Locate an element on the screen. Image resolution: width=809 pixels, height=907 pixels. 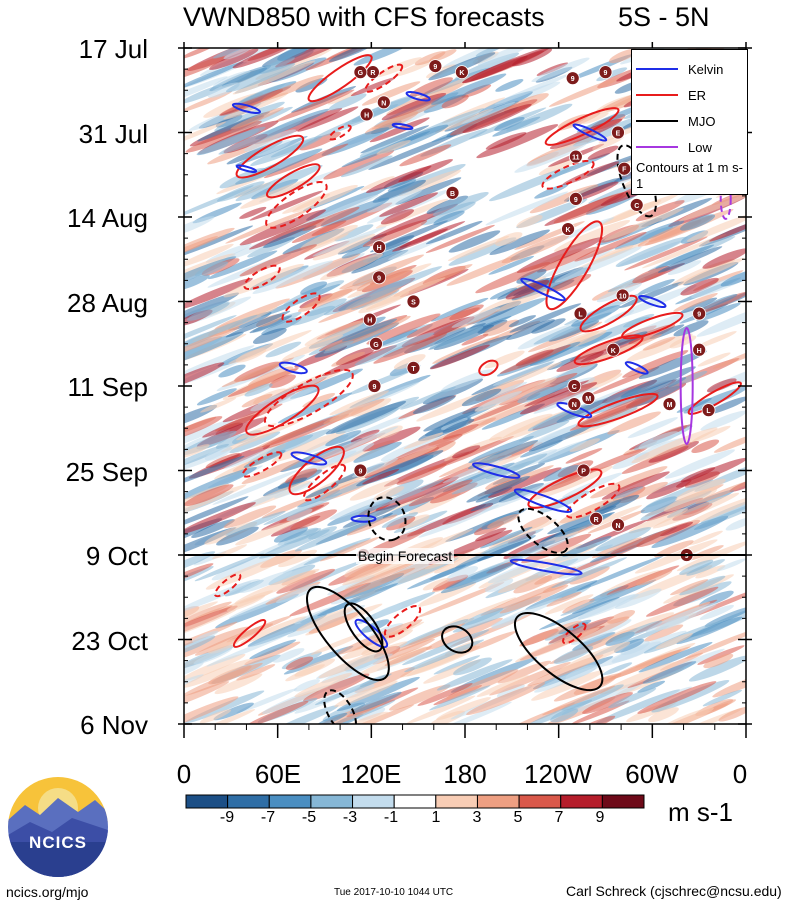
y-tick-label: 23 Oct is located at coordinates (109, 641).